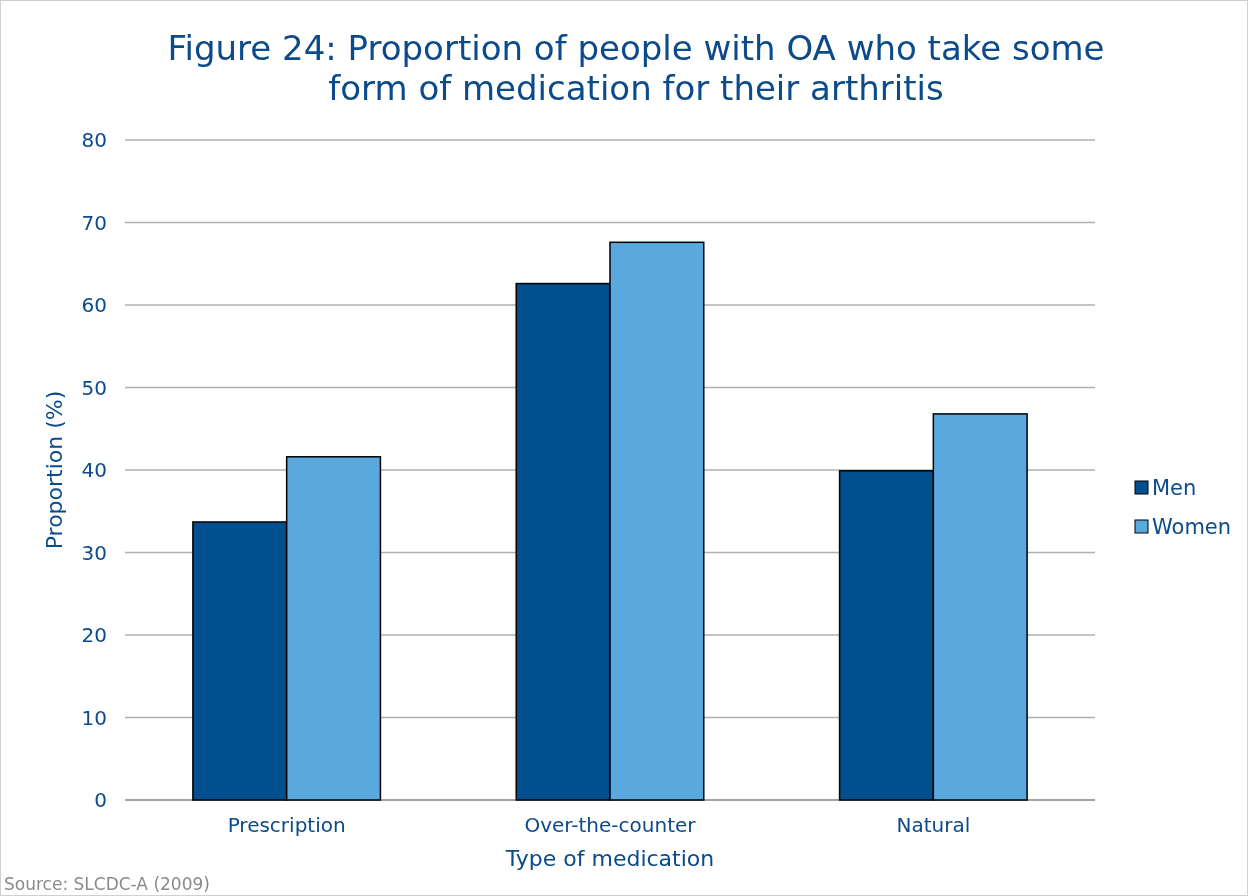 The width and height of the screenshot is (1248, 896). I want to click on x-axis-title: Type of medication, so click(609, 858).